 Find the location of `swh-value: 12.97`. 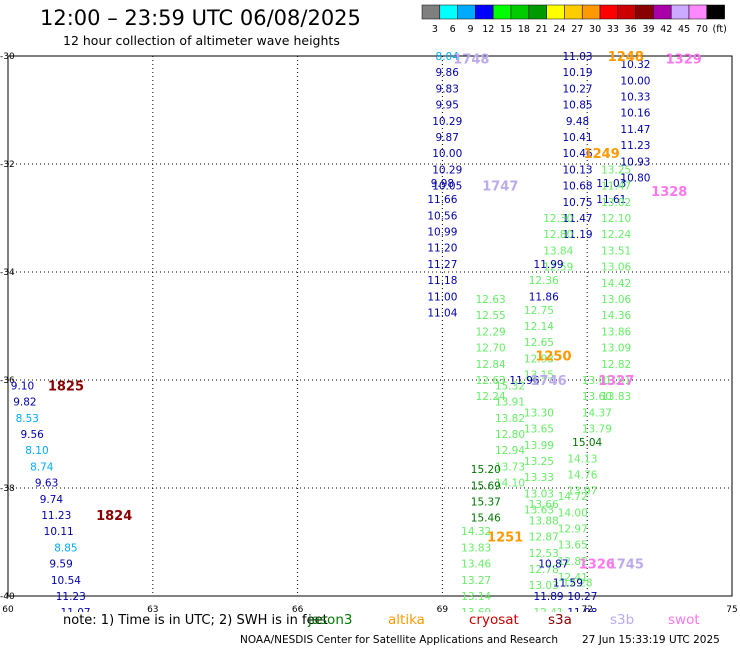

swh-value: 12.97 is located at coordinates (573, 530).